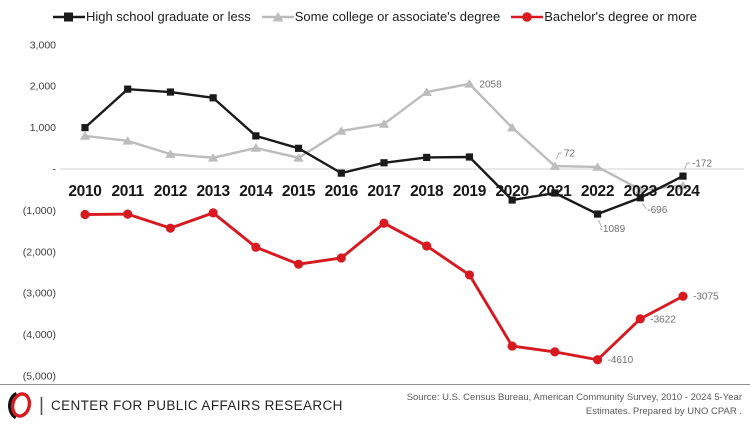  Describe the element at coordinates (84, 191) in the screenshot. I see `x-year-label: 2010` at that location.